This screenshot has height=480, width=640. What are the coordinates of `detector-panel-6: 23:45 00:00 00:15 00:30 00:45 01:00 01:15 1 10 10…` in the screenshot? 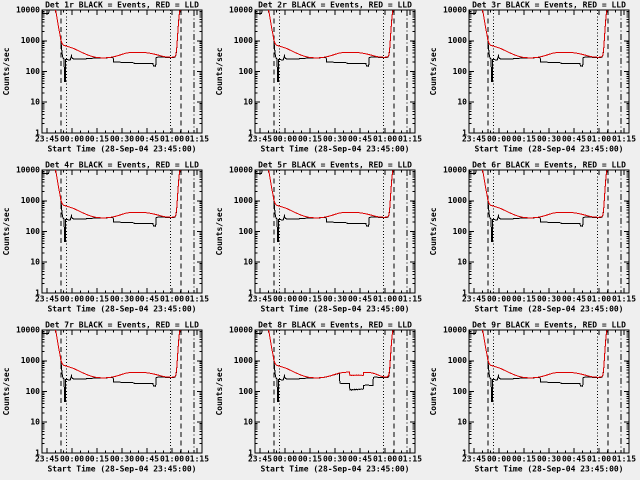 It's located at (533, 240).